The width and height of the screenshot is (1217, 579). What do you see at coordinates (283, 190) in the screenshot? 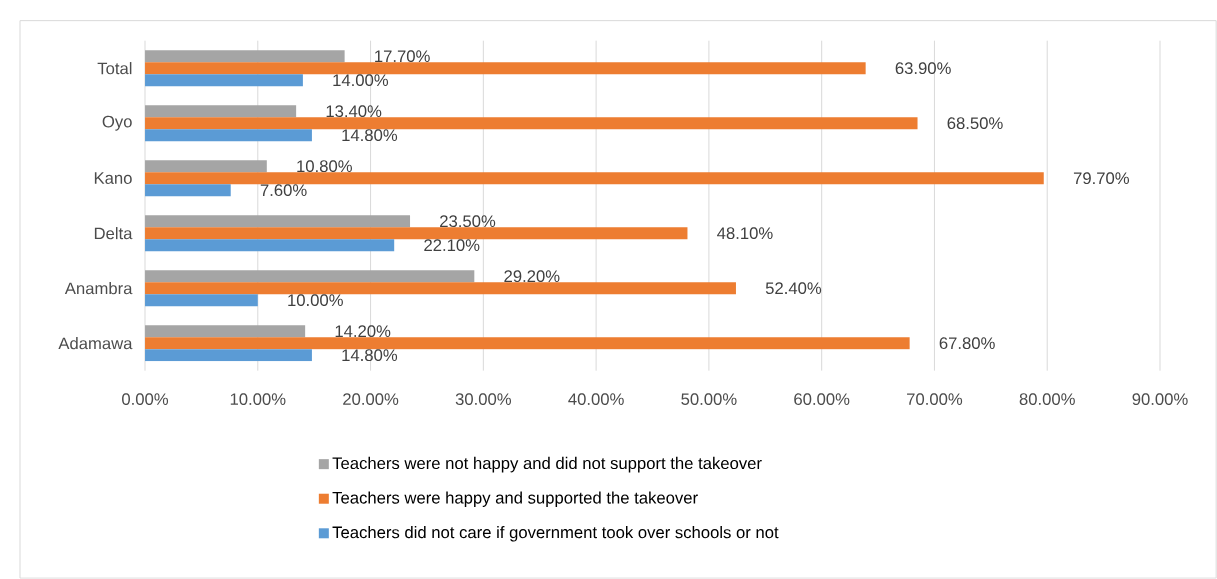
I see `data-label: 7.60%` at bounding box center [283, 190].